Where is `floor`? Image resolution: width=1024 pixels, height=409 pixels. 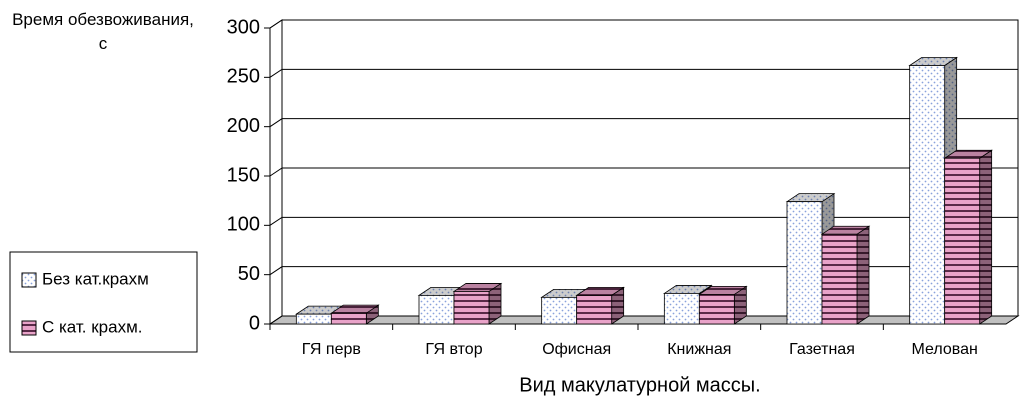 floor is located at coordinates (644, 320).